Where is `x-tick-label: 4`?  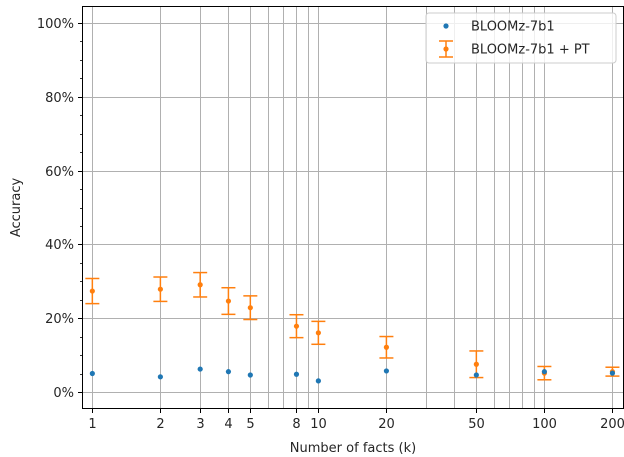
x-tick-label: 4 is located at coordinates (228, 424).